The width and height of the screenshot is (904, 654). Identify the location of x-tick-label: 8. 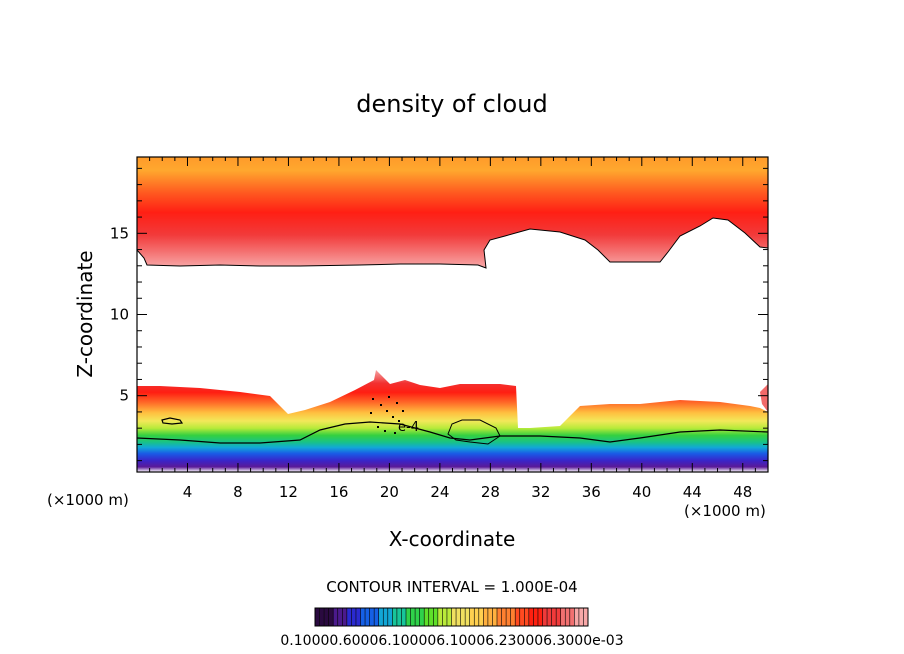
(238, 492).